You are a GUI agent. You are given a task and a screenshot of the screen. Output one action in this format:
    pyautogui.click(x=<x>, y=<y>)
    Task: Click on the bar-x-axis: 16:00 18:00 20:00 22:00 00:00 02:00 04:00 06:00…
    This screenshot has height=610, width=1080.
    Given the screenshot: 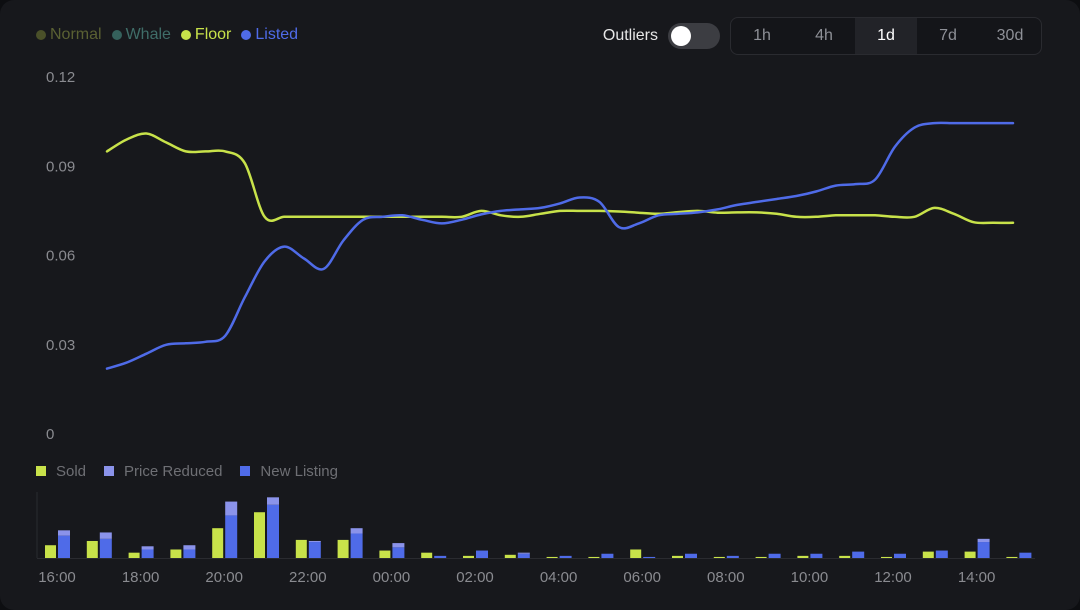 What is the action you would take?
    pyautogui.click(x=516, y=577)
    